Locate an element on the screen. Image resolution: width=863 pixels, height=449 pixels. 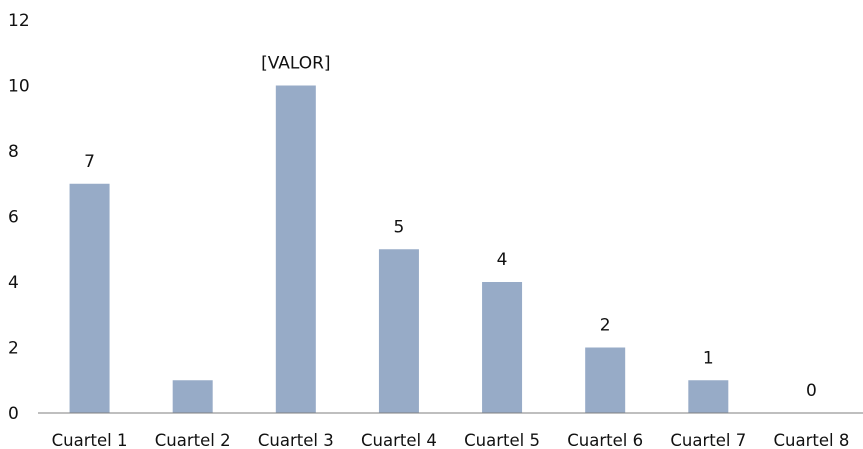
y-tick-label: 4 is located at coordinates (13, 283).